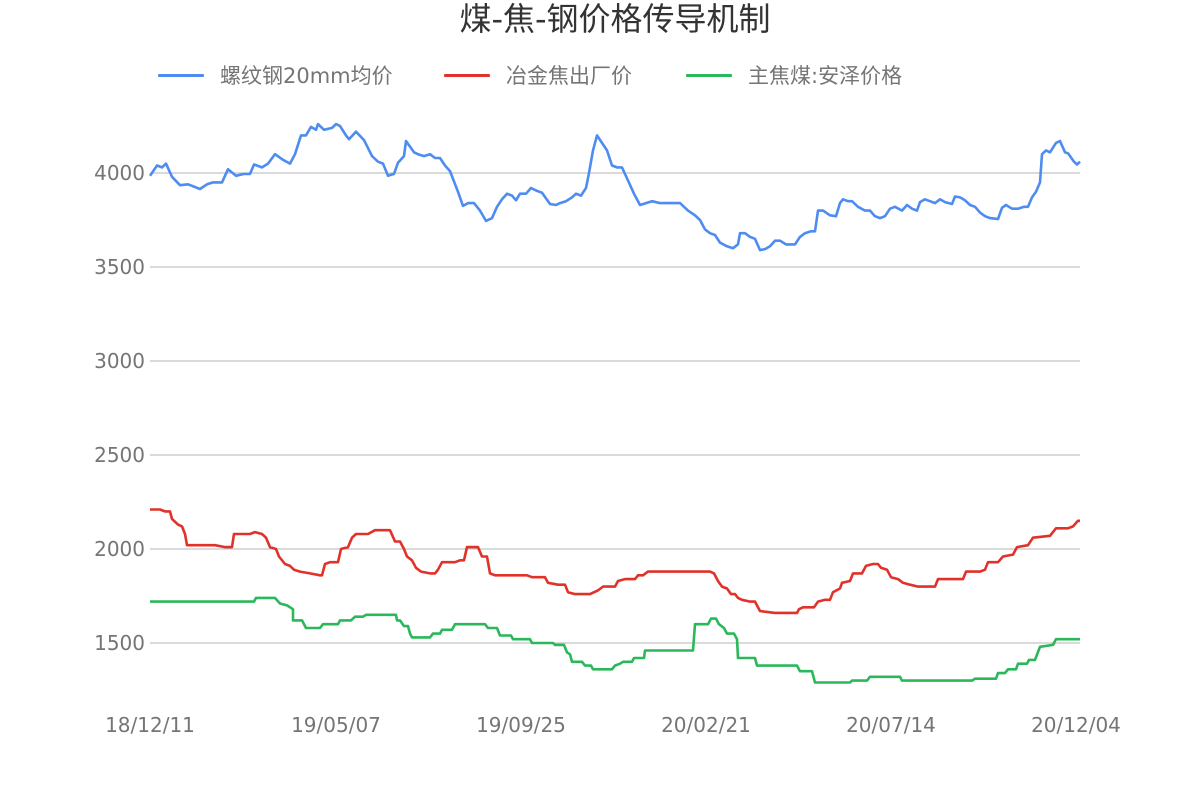 Image resolution: width=1200 pixels, height=800 pixels. What do you see at coordinates (119, 455) in the screenshot?
I see `y-tick-2500: 2500` at bounding box center [119, 455].